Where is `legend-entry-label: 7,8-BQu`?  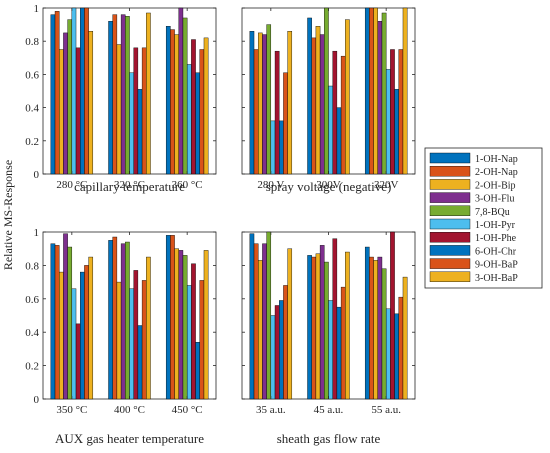
legend-entry-label: 7,8-BQu is located at coordinates (492, 212).